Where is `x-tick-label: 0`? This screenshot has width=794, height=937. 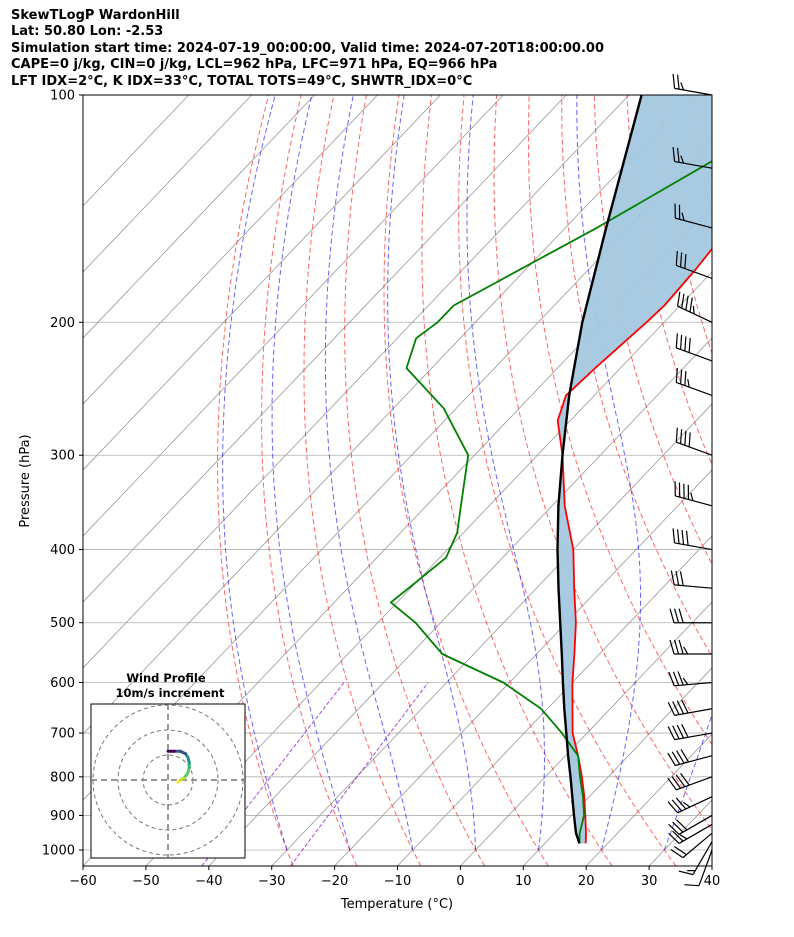 x-tick-label: 0 is located at coordinates (460, 881).